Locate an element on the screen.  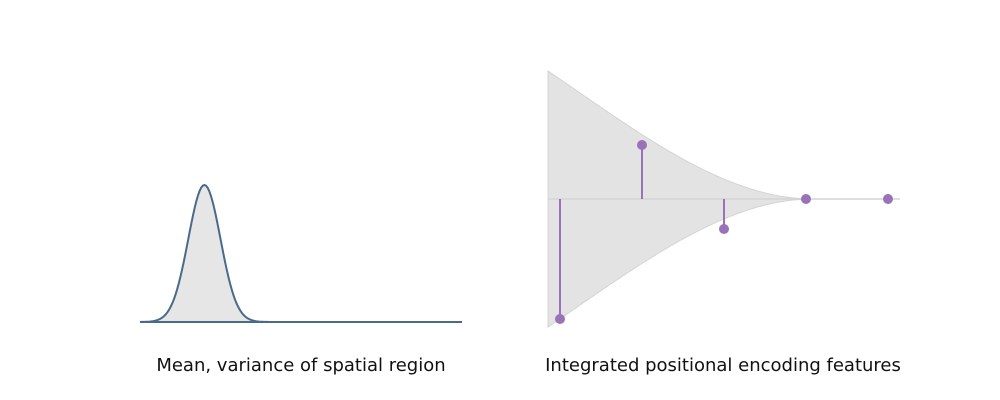
gaussian-panel is located at coordinates (300, 253).